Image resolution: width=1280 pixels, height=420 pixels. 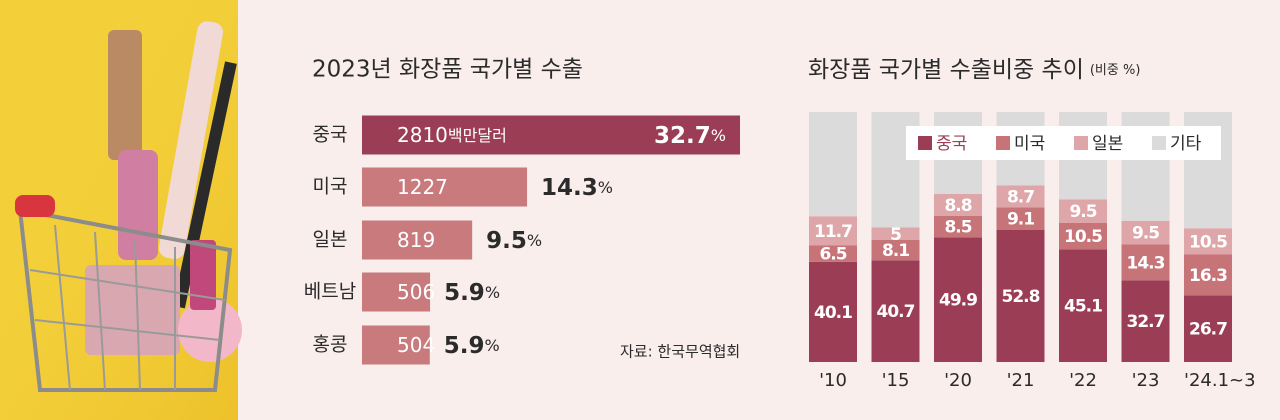 I want to click on data-label: 6.5, so click(x=832, y=255).